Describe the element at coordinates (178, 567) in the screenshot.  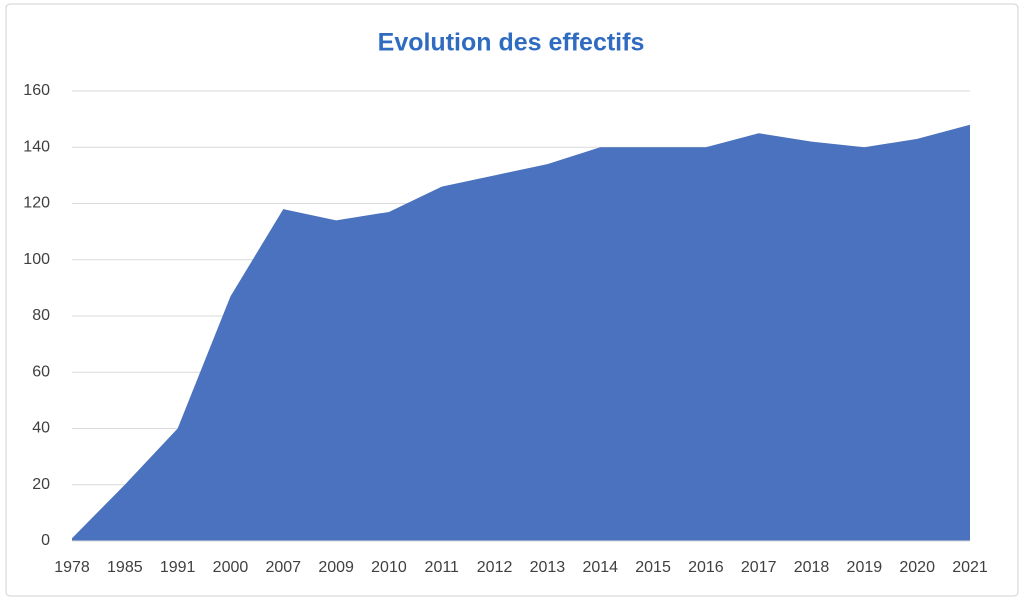
I see `x-tick-label: 1991` at that location.